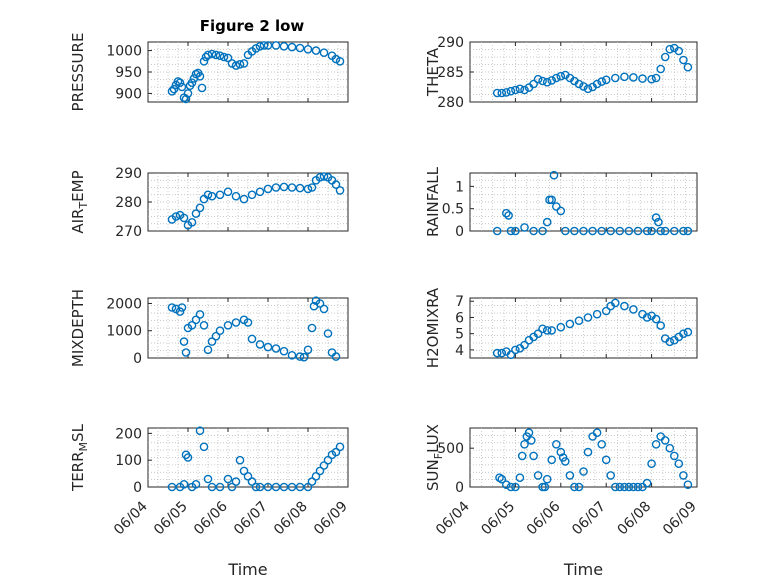  Describe the element at coordinates (252, 26) in the screenshot. I see `figure-title: Figure 2 low` at that location.